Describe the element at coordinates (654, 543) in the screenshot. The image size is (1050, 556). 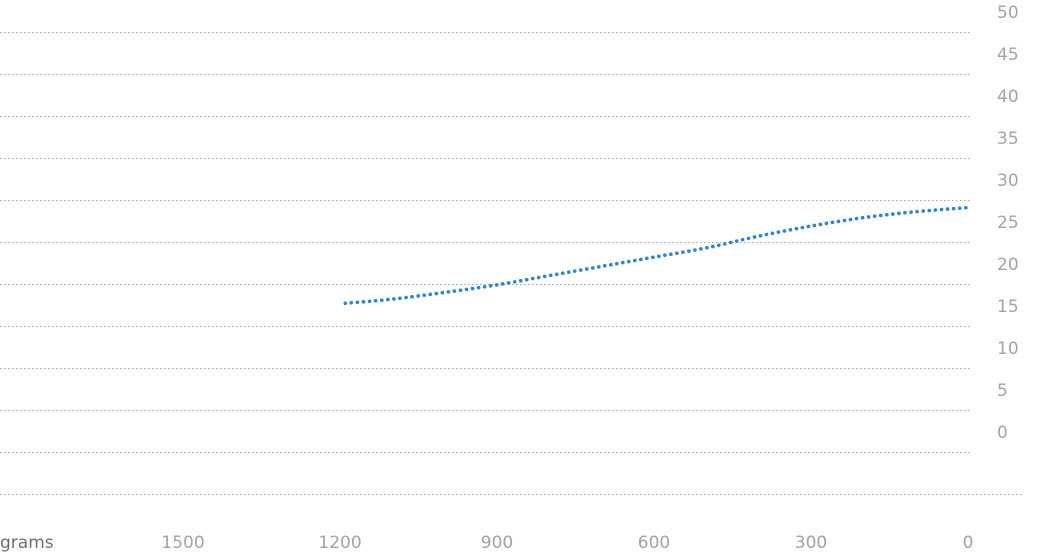
I see `x-tick-label: 600` at that location.